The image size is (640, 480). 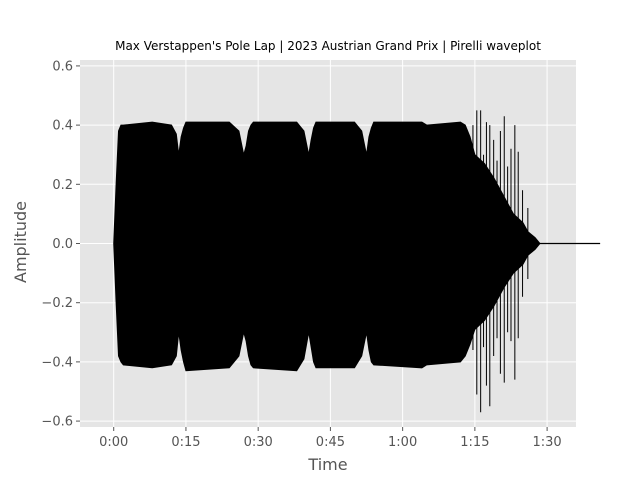 What do you see at coordinates (62, 126) in the screenshot?
I see `y-tick-label: 0.4` at bounding box center [62, 126].